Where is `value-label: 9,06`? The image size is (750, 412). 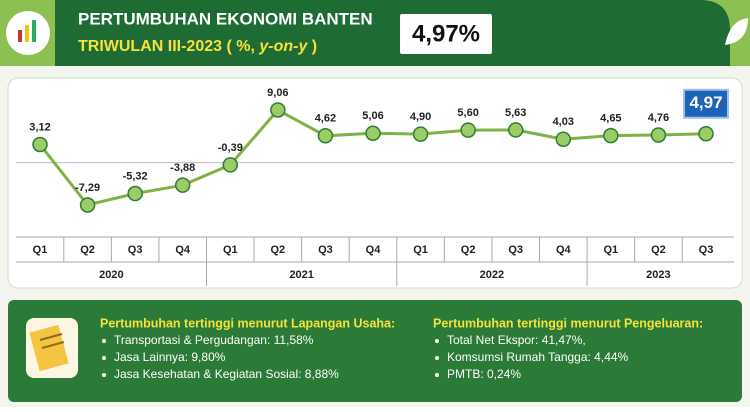 value-label: 9,06 is located at coordinates (277, 93).